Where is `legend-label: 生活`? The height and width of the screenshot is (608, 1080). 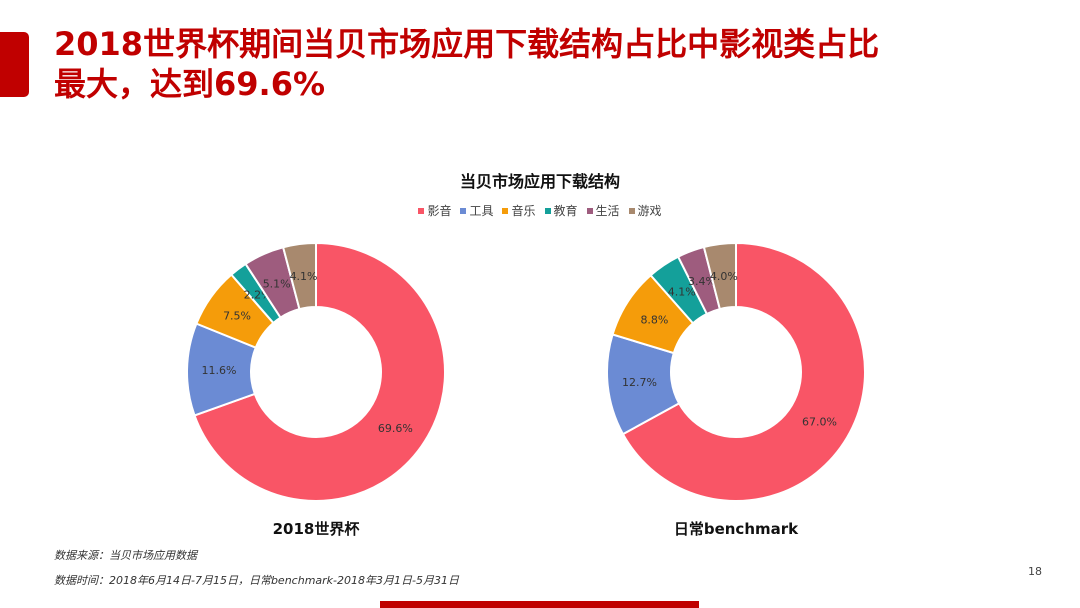 legend-label: 生活 is located at coordinates (607, 211).